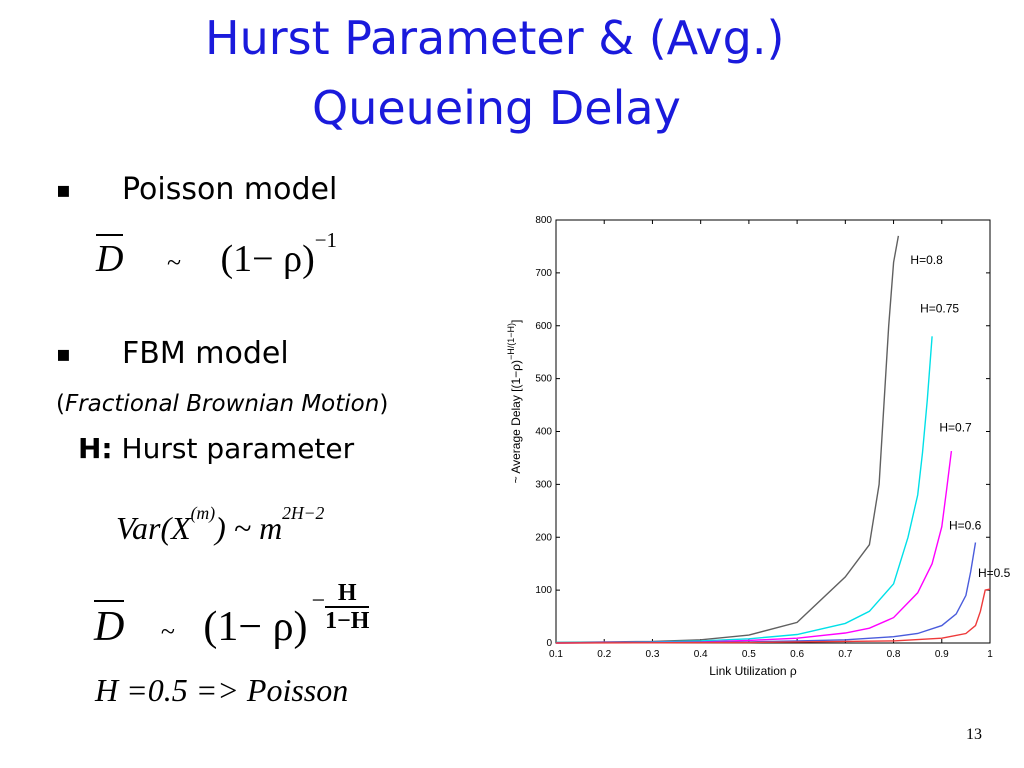  What do you see at coordinates (543, 432) in the screenshot?
I see `y-tick-label: 400` at bounding box center [543, 432].